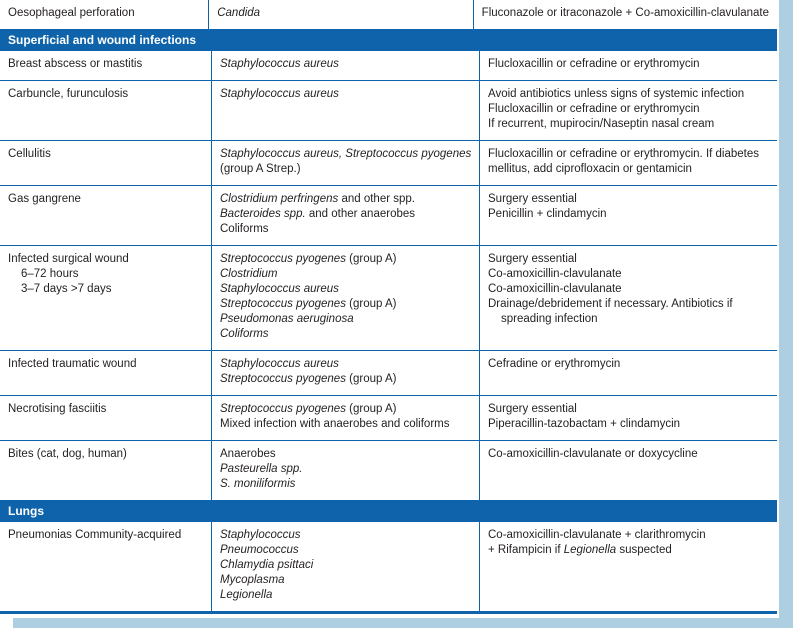 This screenshot has width=793, height=628. Describe the element at coordinates (341, 14) in the screenshot. I see `organism-cell: Candida` at that location.